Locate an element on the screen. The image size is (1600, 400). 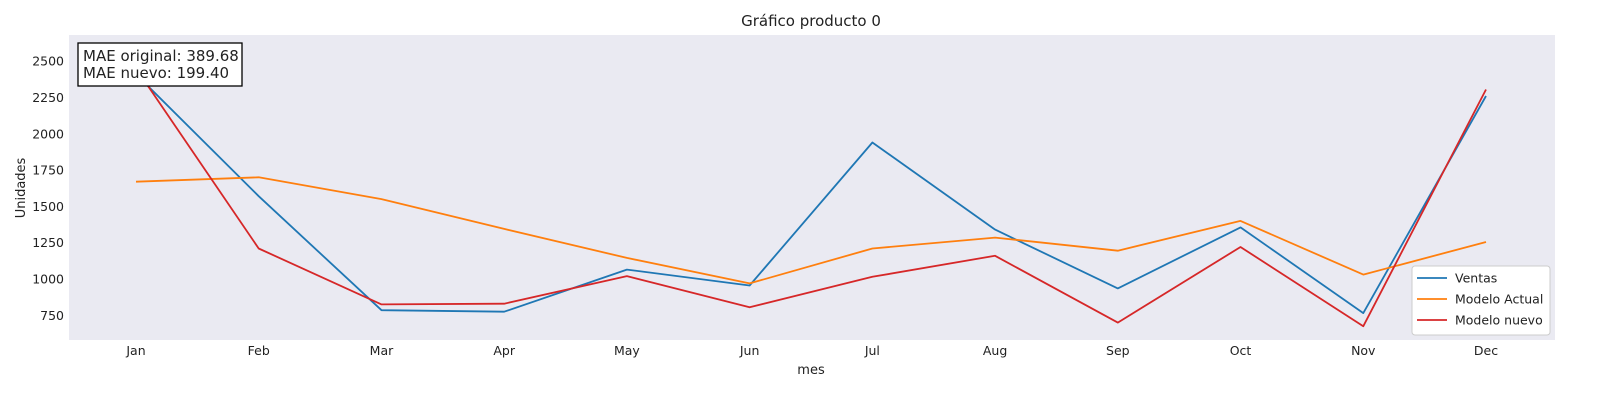
legend-label: Modelo nuevo is located at coordinates (1499, 320).